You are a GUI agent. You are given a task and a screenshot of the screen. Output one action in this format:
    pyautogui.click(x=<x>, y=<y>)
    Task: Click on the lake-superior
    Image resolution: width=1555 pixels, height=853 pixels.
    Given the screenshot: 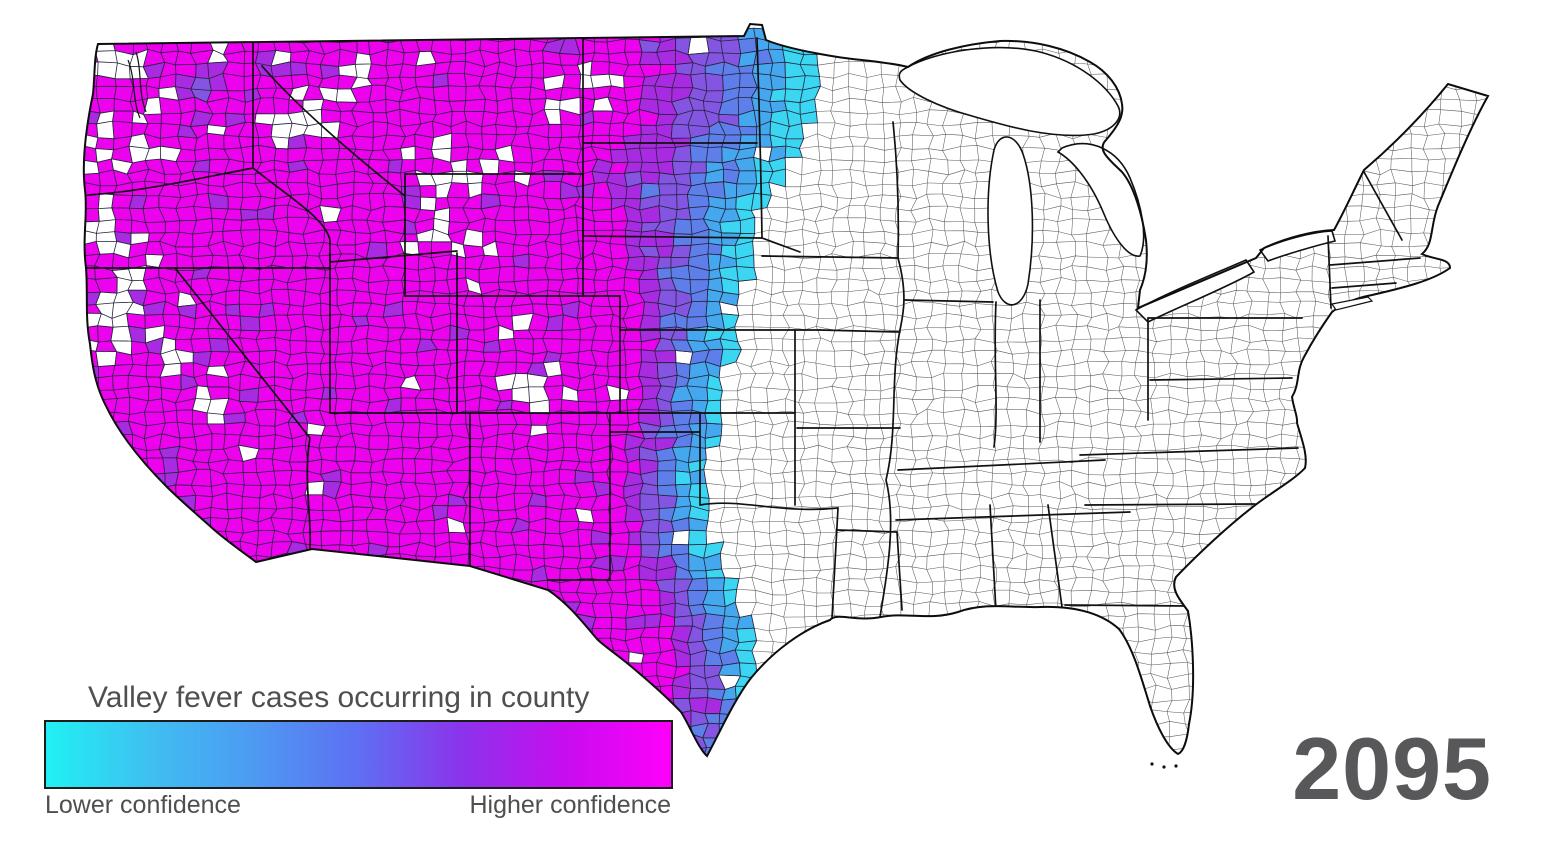 What is the action you would take?
    pyautogui.click(x=1009, y=91)
    